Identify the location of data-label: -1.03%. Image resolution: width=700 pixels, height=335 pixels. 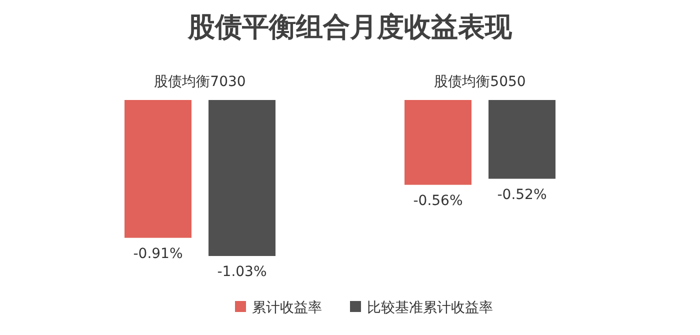
(242, 272).